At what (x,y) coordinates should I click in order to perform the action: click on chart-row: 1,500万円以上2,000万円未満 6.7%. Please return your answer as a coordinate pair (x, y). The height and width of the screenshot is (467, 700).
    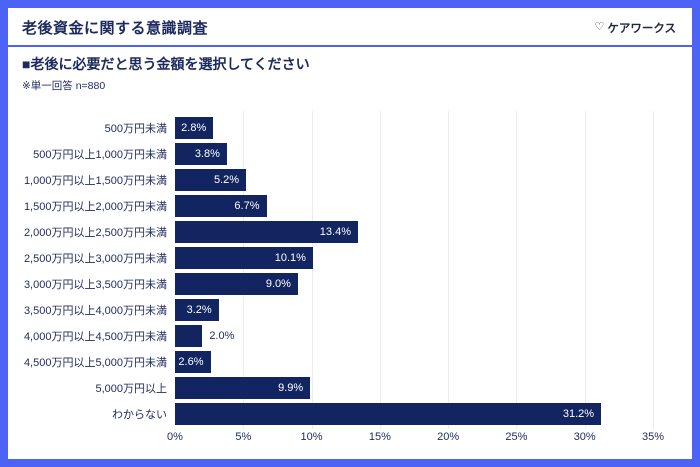
    Looking at the image, I should click on (337, 206).